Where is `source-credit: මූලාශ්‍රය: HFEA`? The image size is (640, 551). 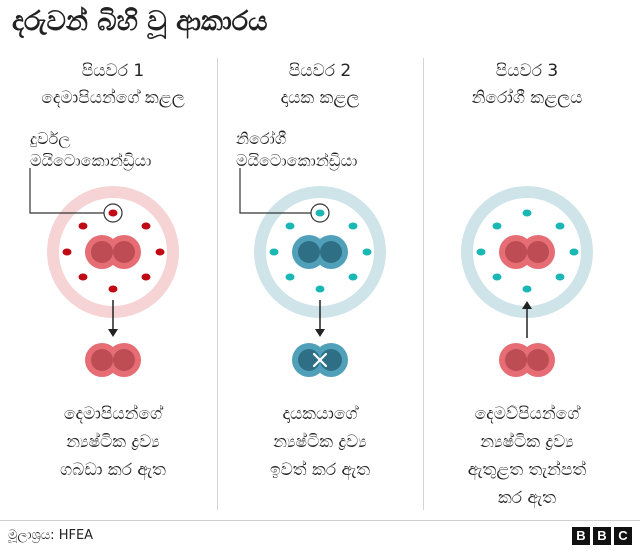
source-credit: මූලාශ්‍රය: HFEA is located at coordinates (51, 535).